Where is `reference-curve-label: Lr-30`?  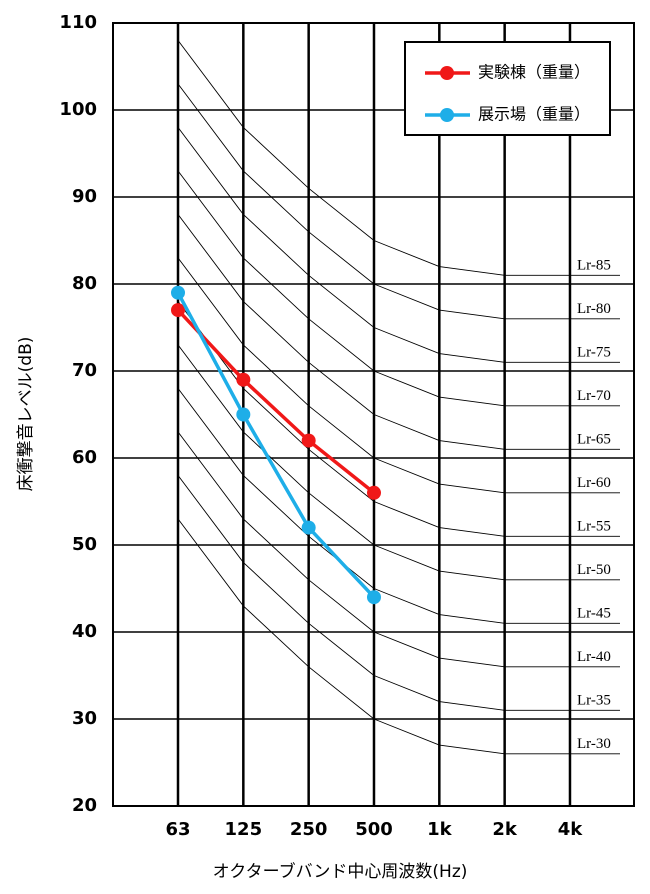
reference-curve-label: Lr-30 is located at coordinates (594, 744).